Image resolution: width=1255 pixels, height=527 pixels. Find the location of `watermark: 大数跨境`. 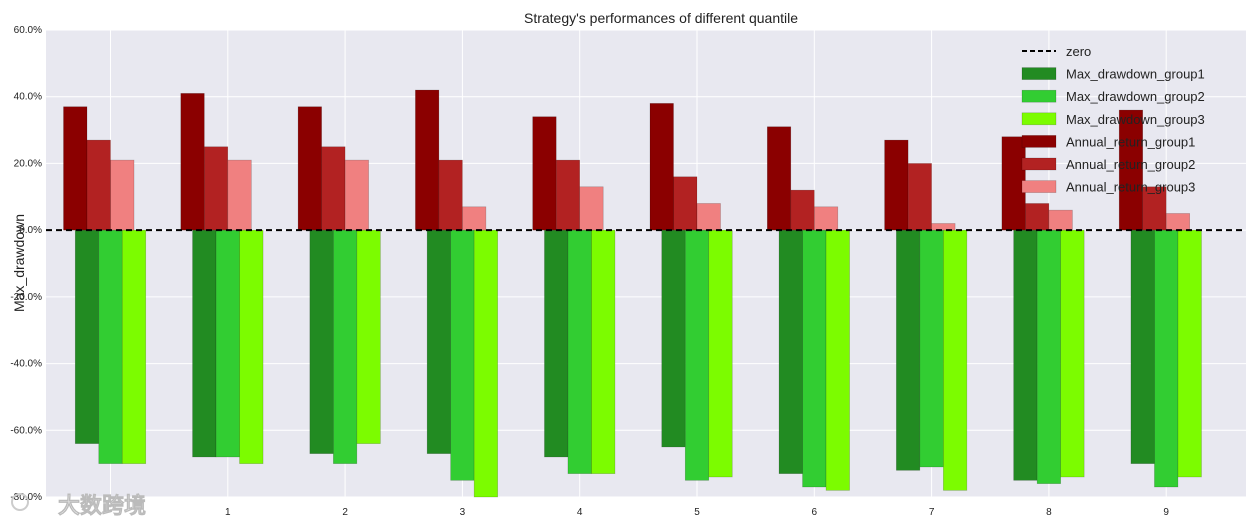

watermark: 大数跨境 is located at coordinates (78, 506).